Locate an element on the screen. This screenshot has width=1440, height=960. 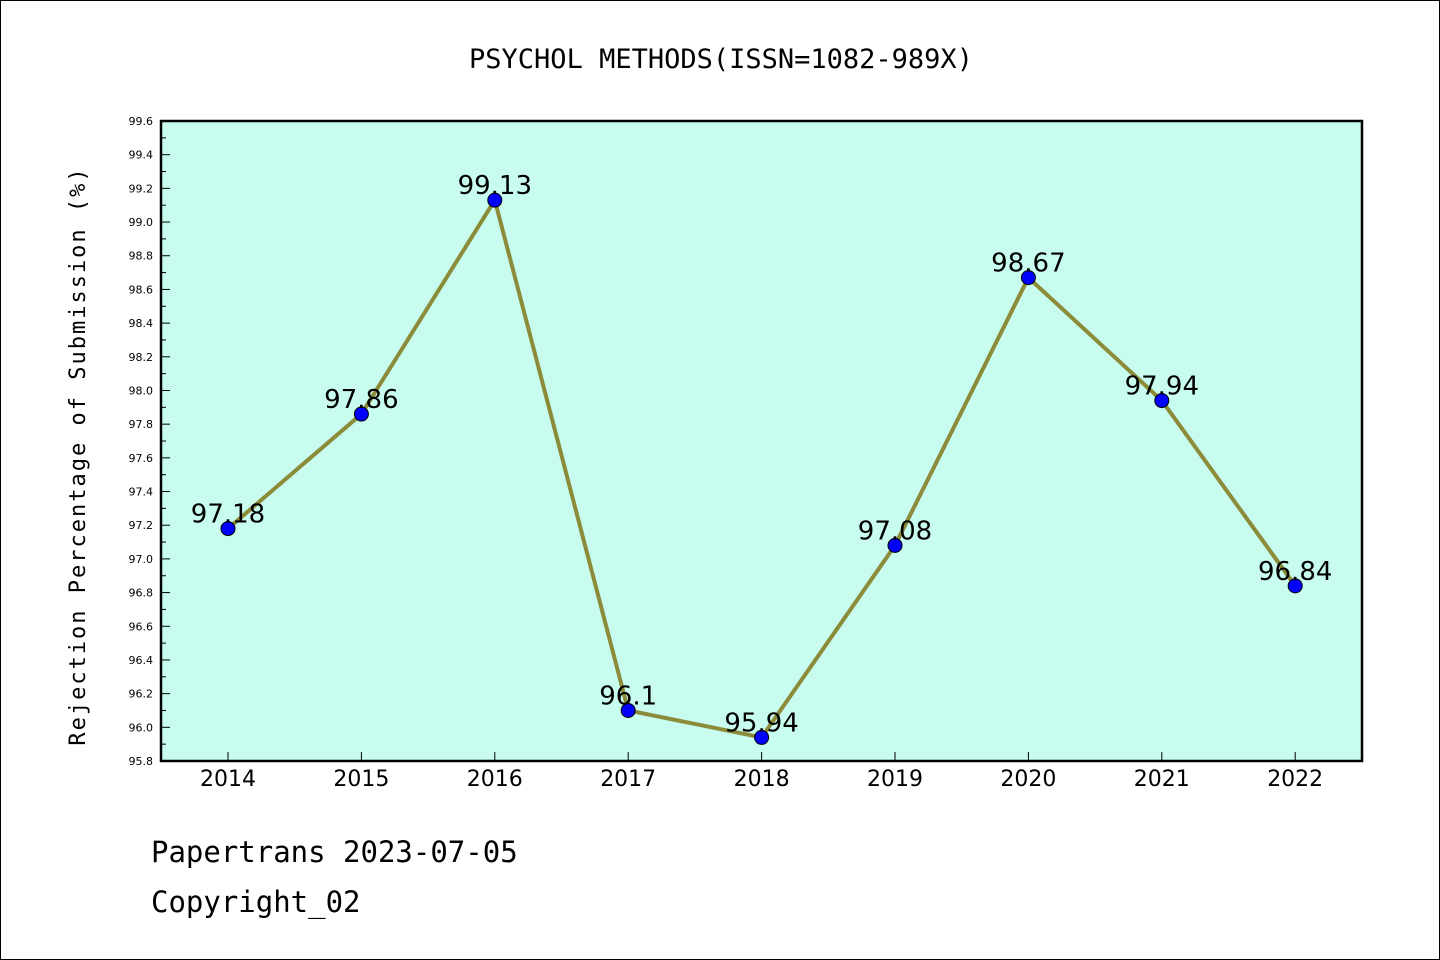
y-tick-label: 97.4 is located at coordinates (141, 492).